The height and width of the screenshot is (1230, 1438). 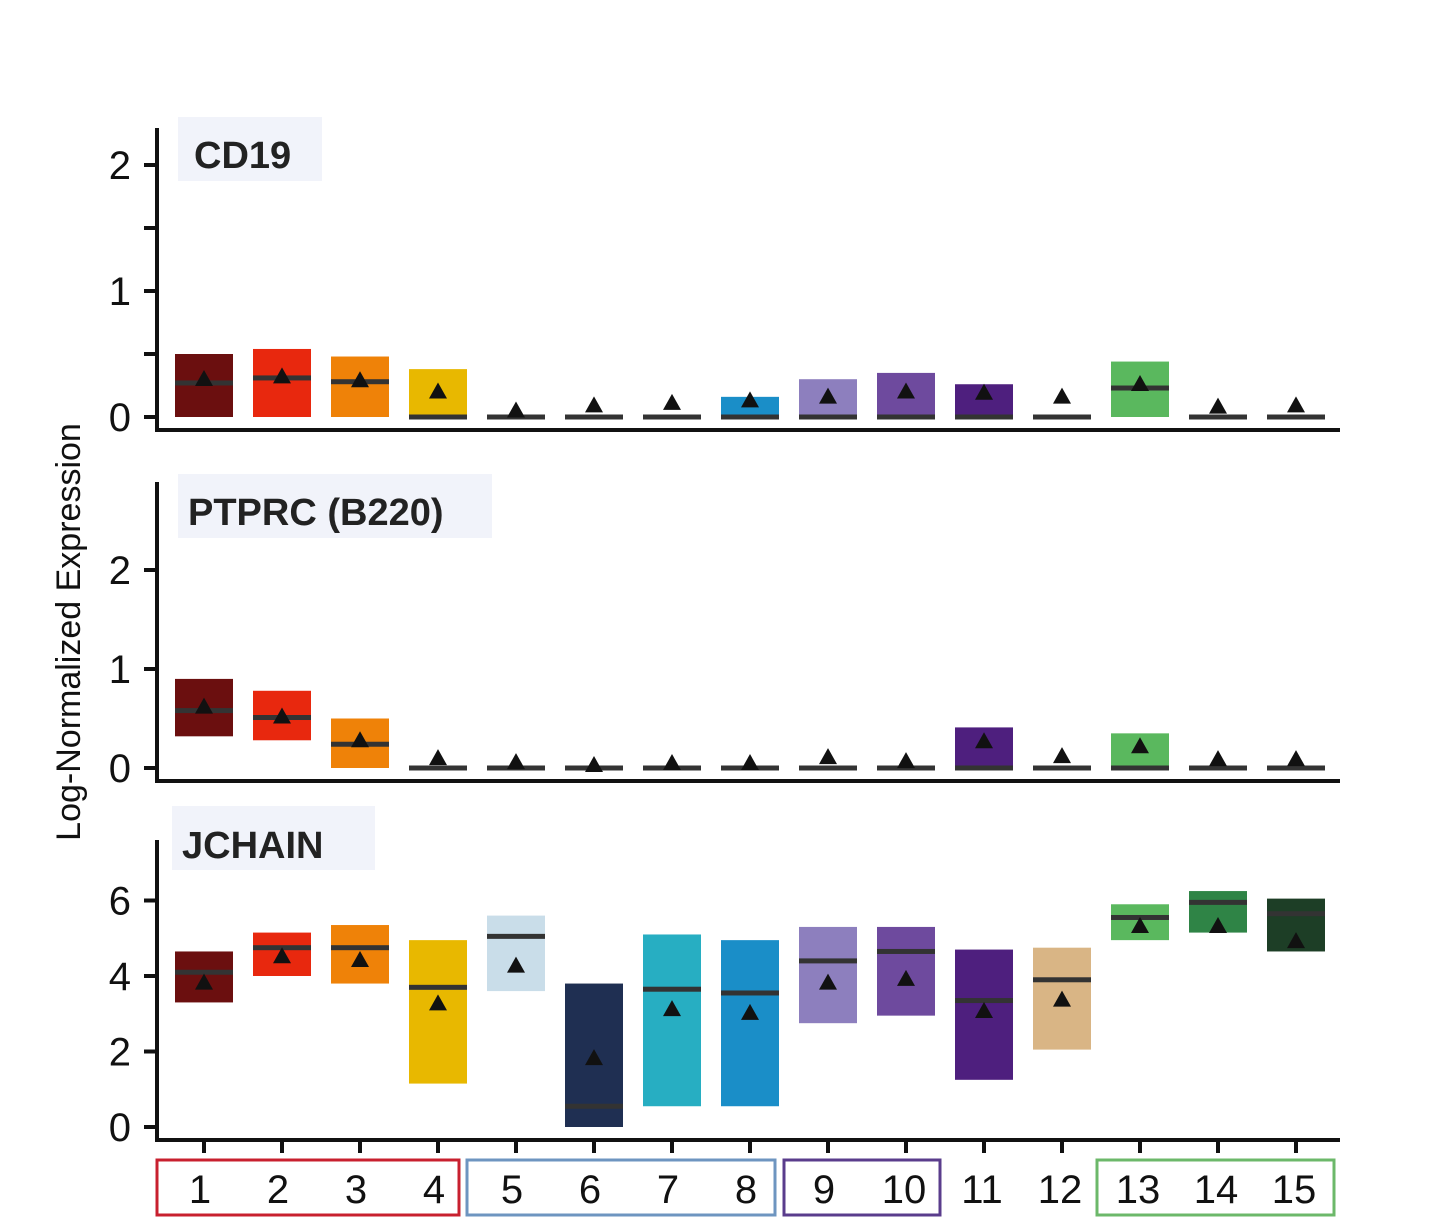 What do you see at coordinates (242, 156) in the screenshot?
I see `gene-label: CD19` at bounding box center [242, 156].